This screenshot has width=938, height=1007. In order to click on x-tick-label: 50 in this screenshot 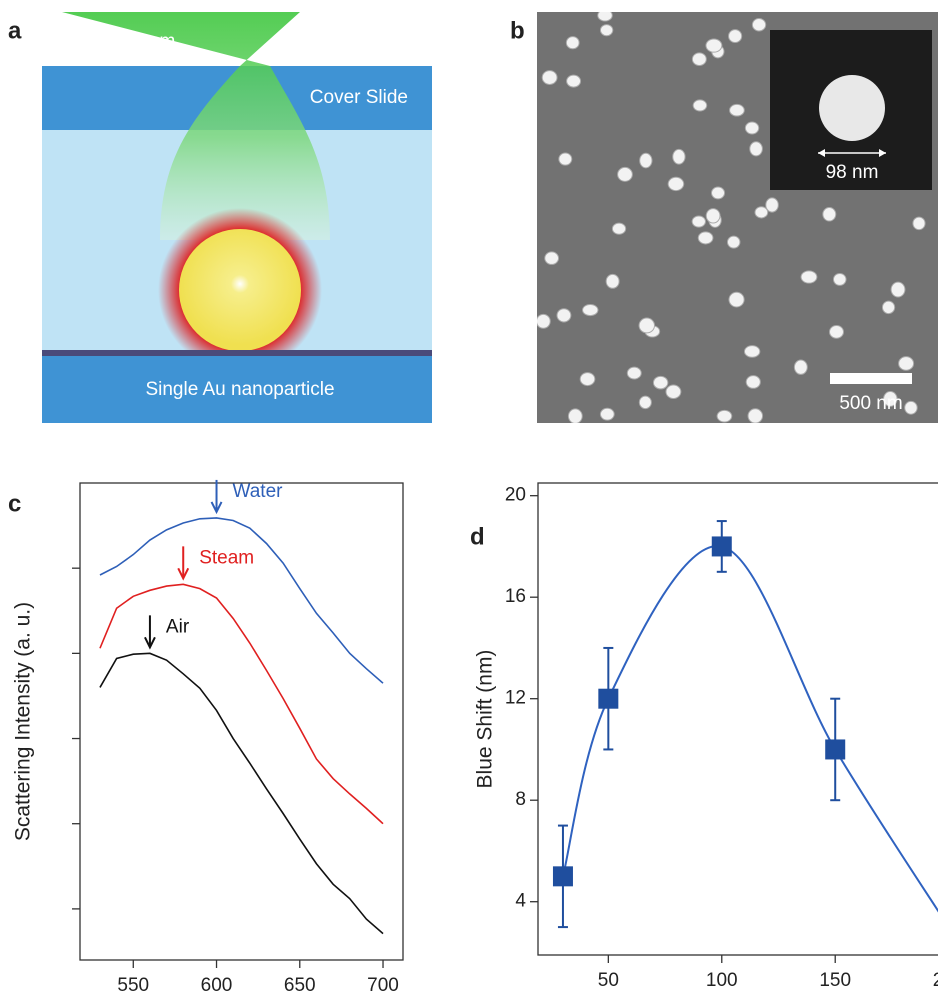, I will do `click(608, 980)`.